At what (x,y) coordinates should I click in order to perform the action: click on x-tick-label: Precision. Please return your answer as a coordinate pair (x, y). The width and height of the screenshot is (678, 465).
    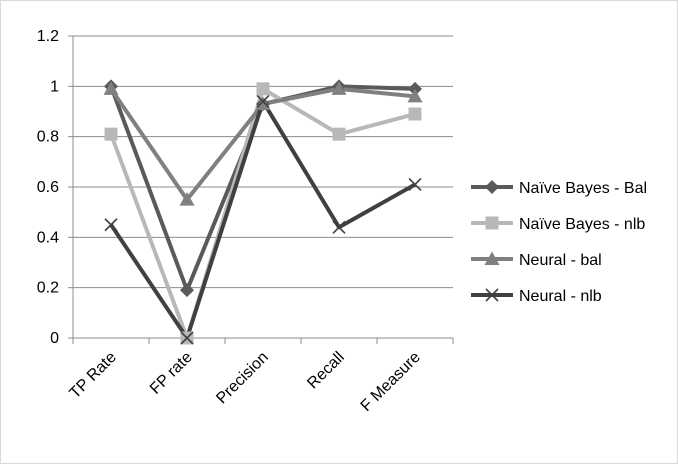
    Looking at the image, I should click on (242, 378).